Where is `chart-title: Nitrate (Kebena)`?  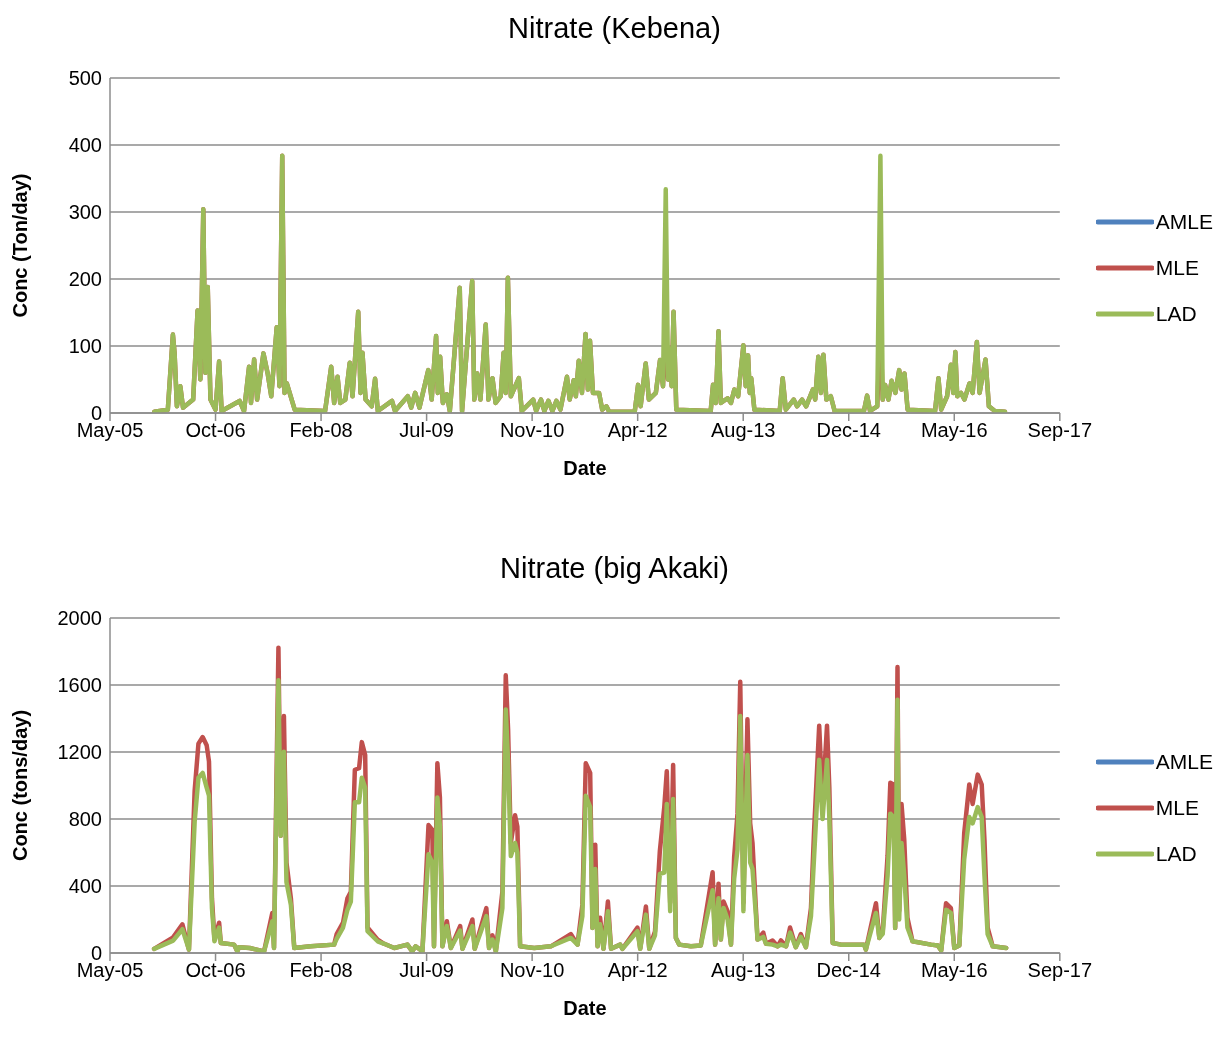
chart-title: Nitrate (Kebena) is located at coordinates (614, 28).